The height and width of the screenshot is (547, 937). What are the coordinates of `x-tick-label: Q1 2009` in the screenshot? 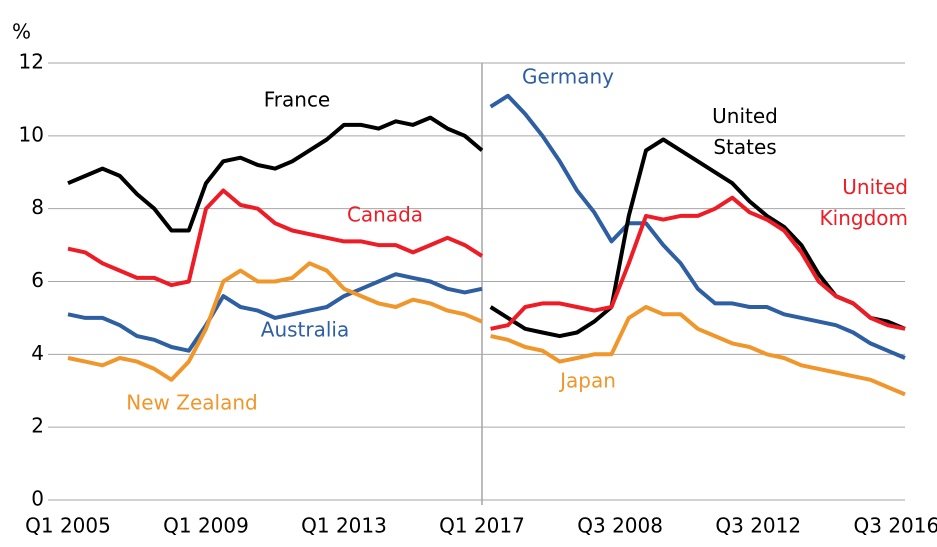 It's located at (206, 526).